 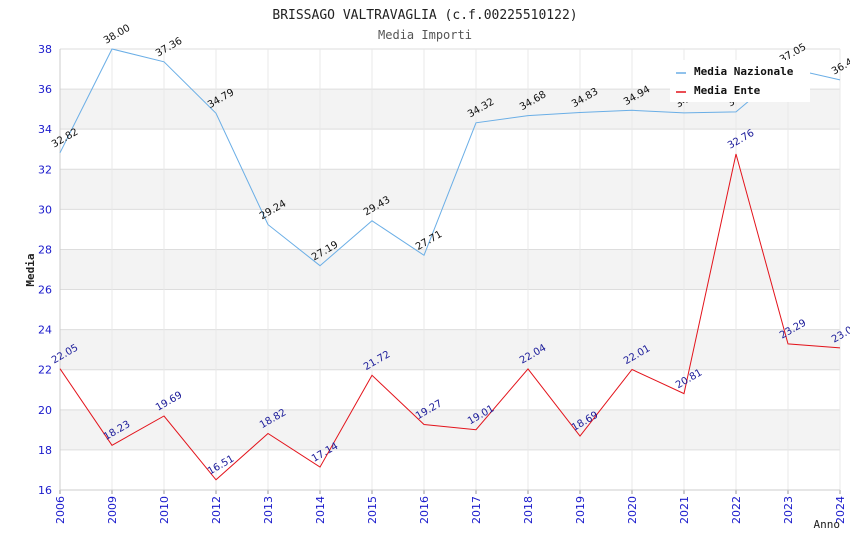 What do you see at coordinates (320, 510) in the screenshot?
I see `x-tick-label: 2014` at bounding box center [320, 510].